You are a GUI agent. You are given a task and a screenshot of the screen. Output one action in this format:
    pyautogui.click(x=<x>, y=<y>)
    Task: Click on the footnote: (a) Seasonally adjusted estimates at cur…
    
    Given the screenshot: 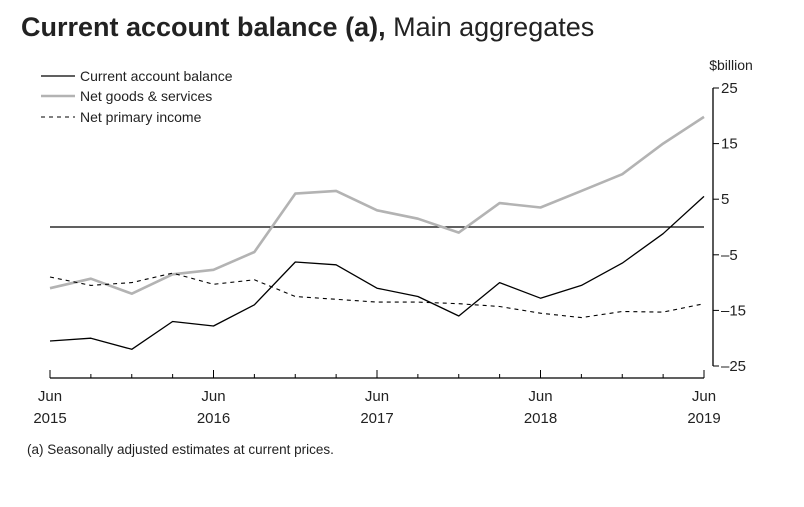 What is the action you would take?
    pyautogui.click(x=180, y=449)
    